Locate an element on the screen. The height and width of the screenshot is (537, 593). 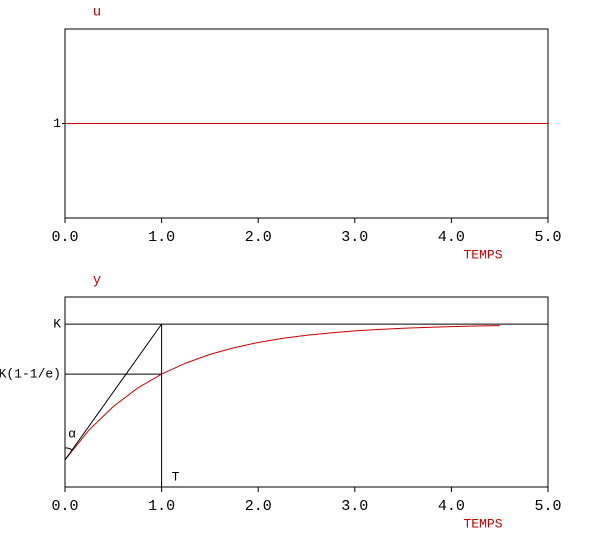
series-line is located at coordinates (113, 392).